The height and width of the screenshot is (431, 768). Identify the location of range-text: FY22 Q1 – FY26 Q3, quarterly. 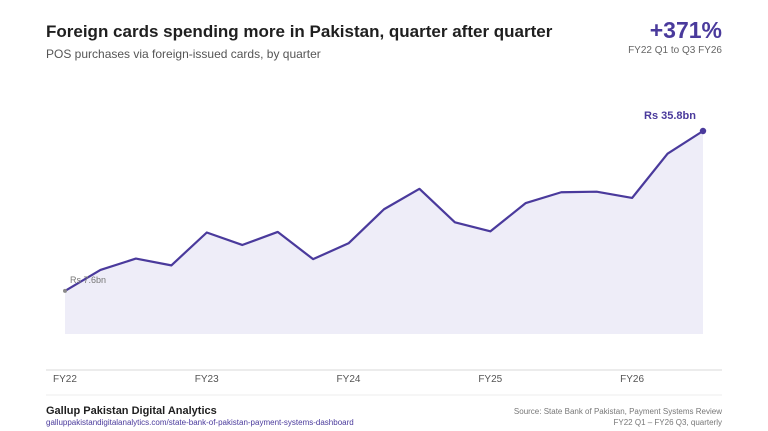
(668, 423).